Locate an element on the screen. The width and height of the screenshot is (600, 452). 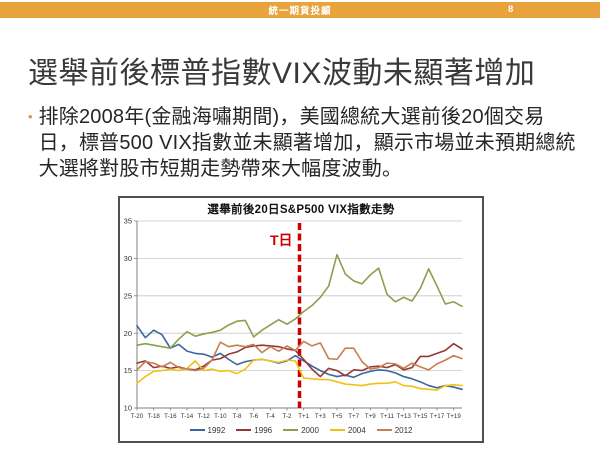
x-tick-label-T-18: T-18 is located at coordinates (153, 416).